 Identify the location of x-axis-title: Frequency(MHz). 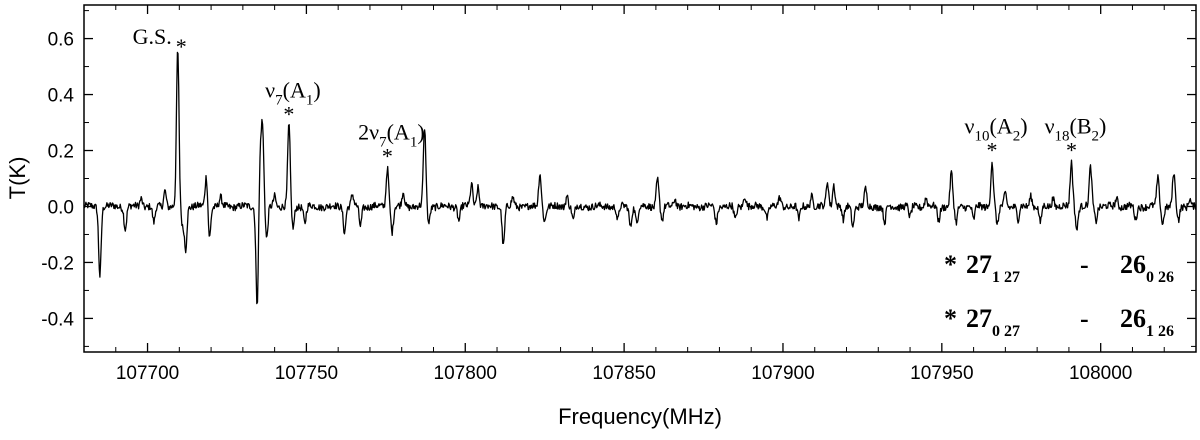
(640, 416).